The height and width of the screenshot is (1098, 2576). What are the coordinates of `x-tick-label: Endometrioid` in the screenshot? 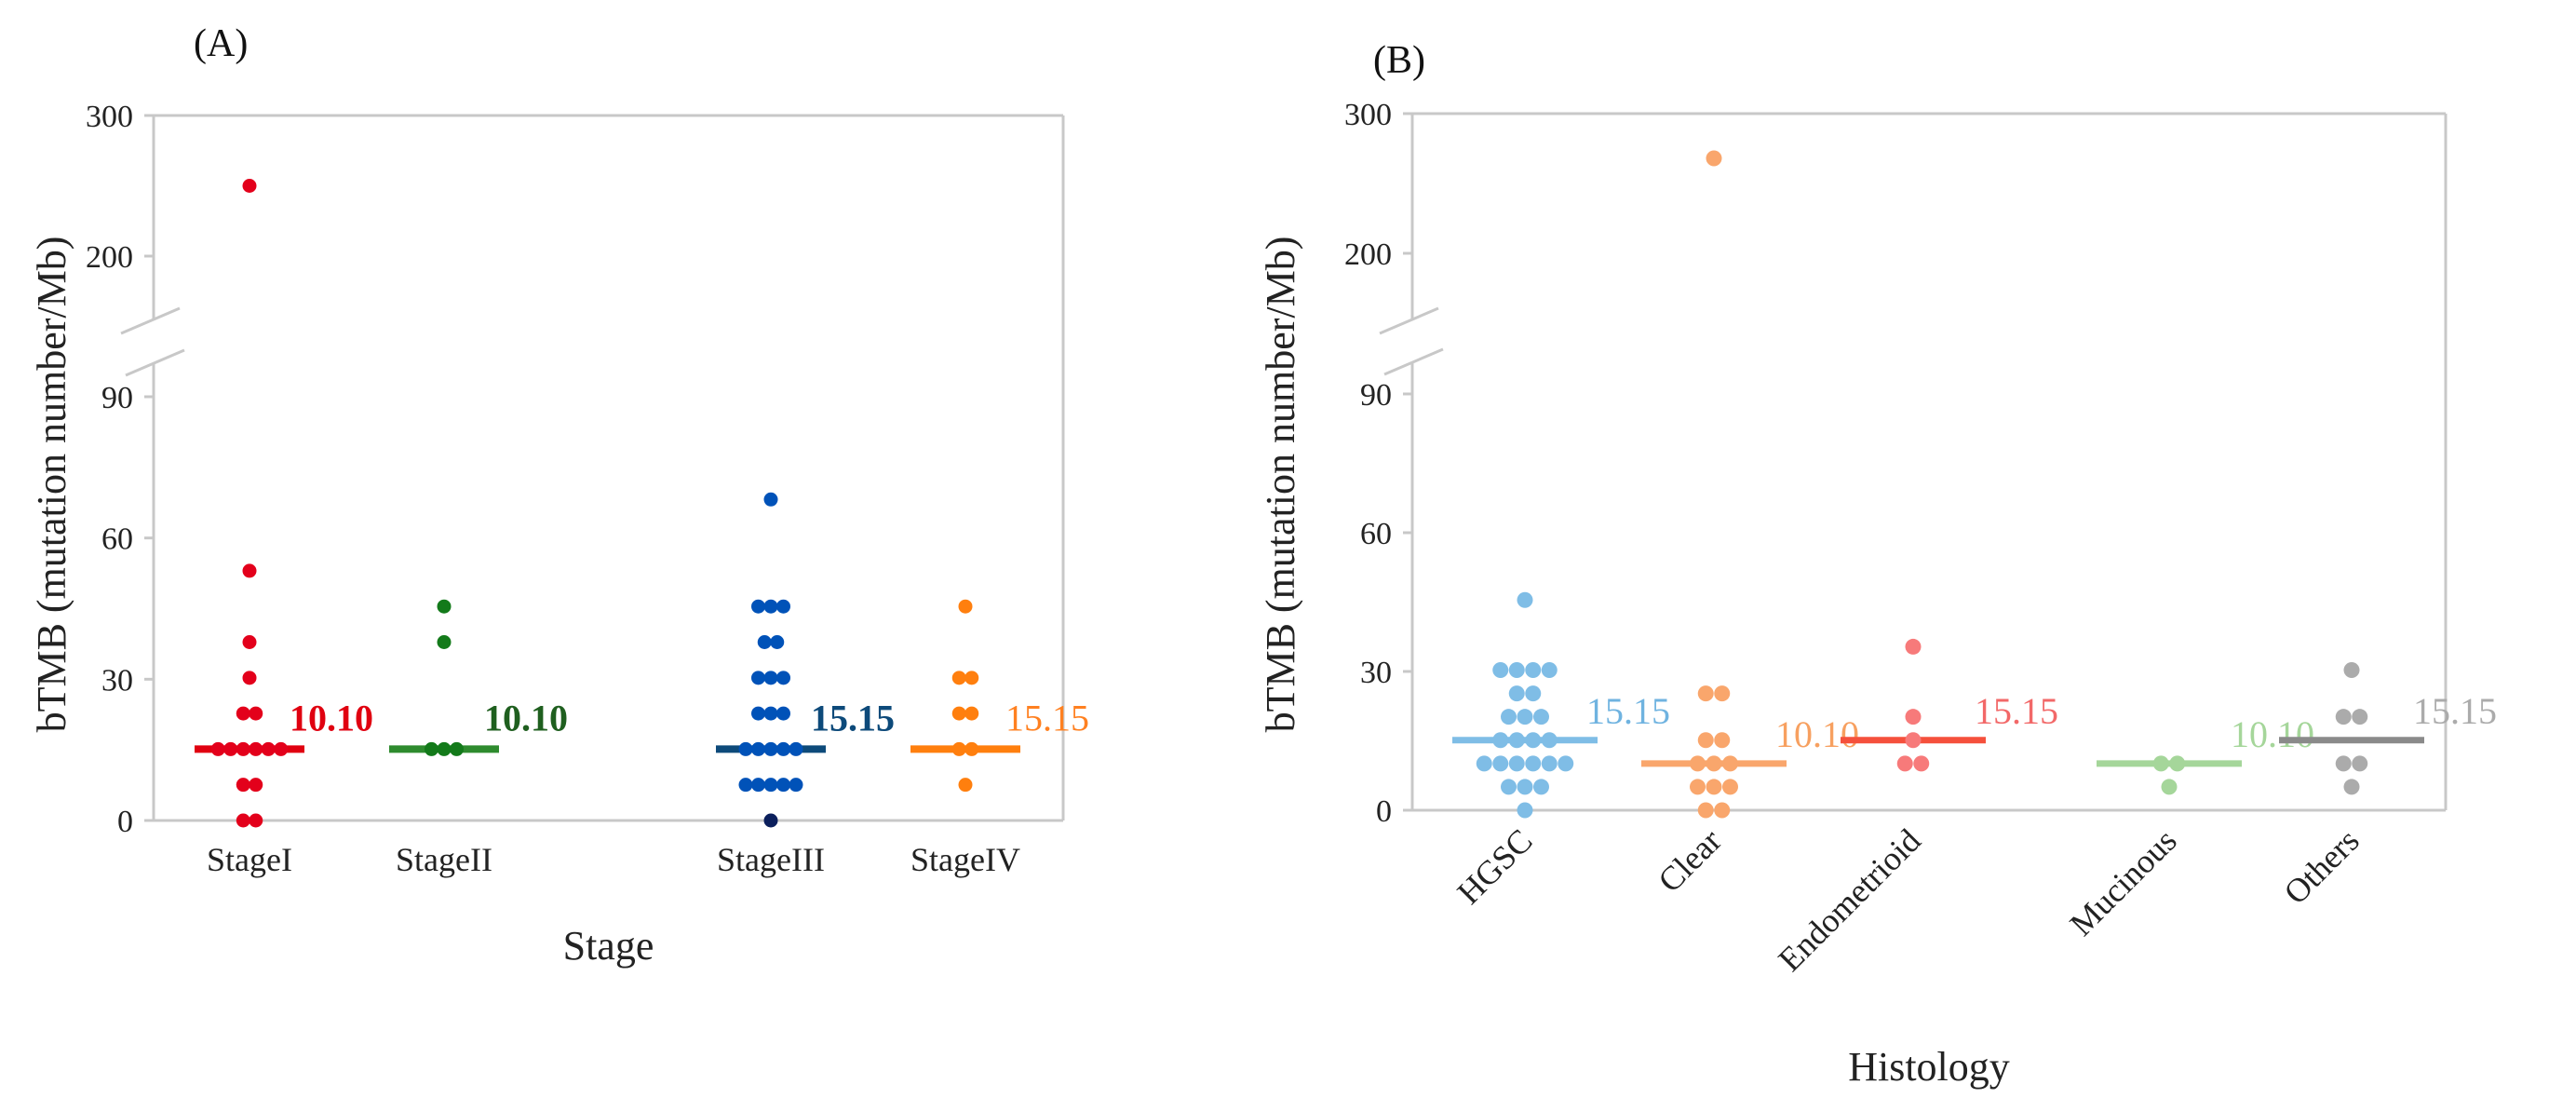 It's located at (1849, 899).